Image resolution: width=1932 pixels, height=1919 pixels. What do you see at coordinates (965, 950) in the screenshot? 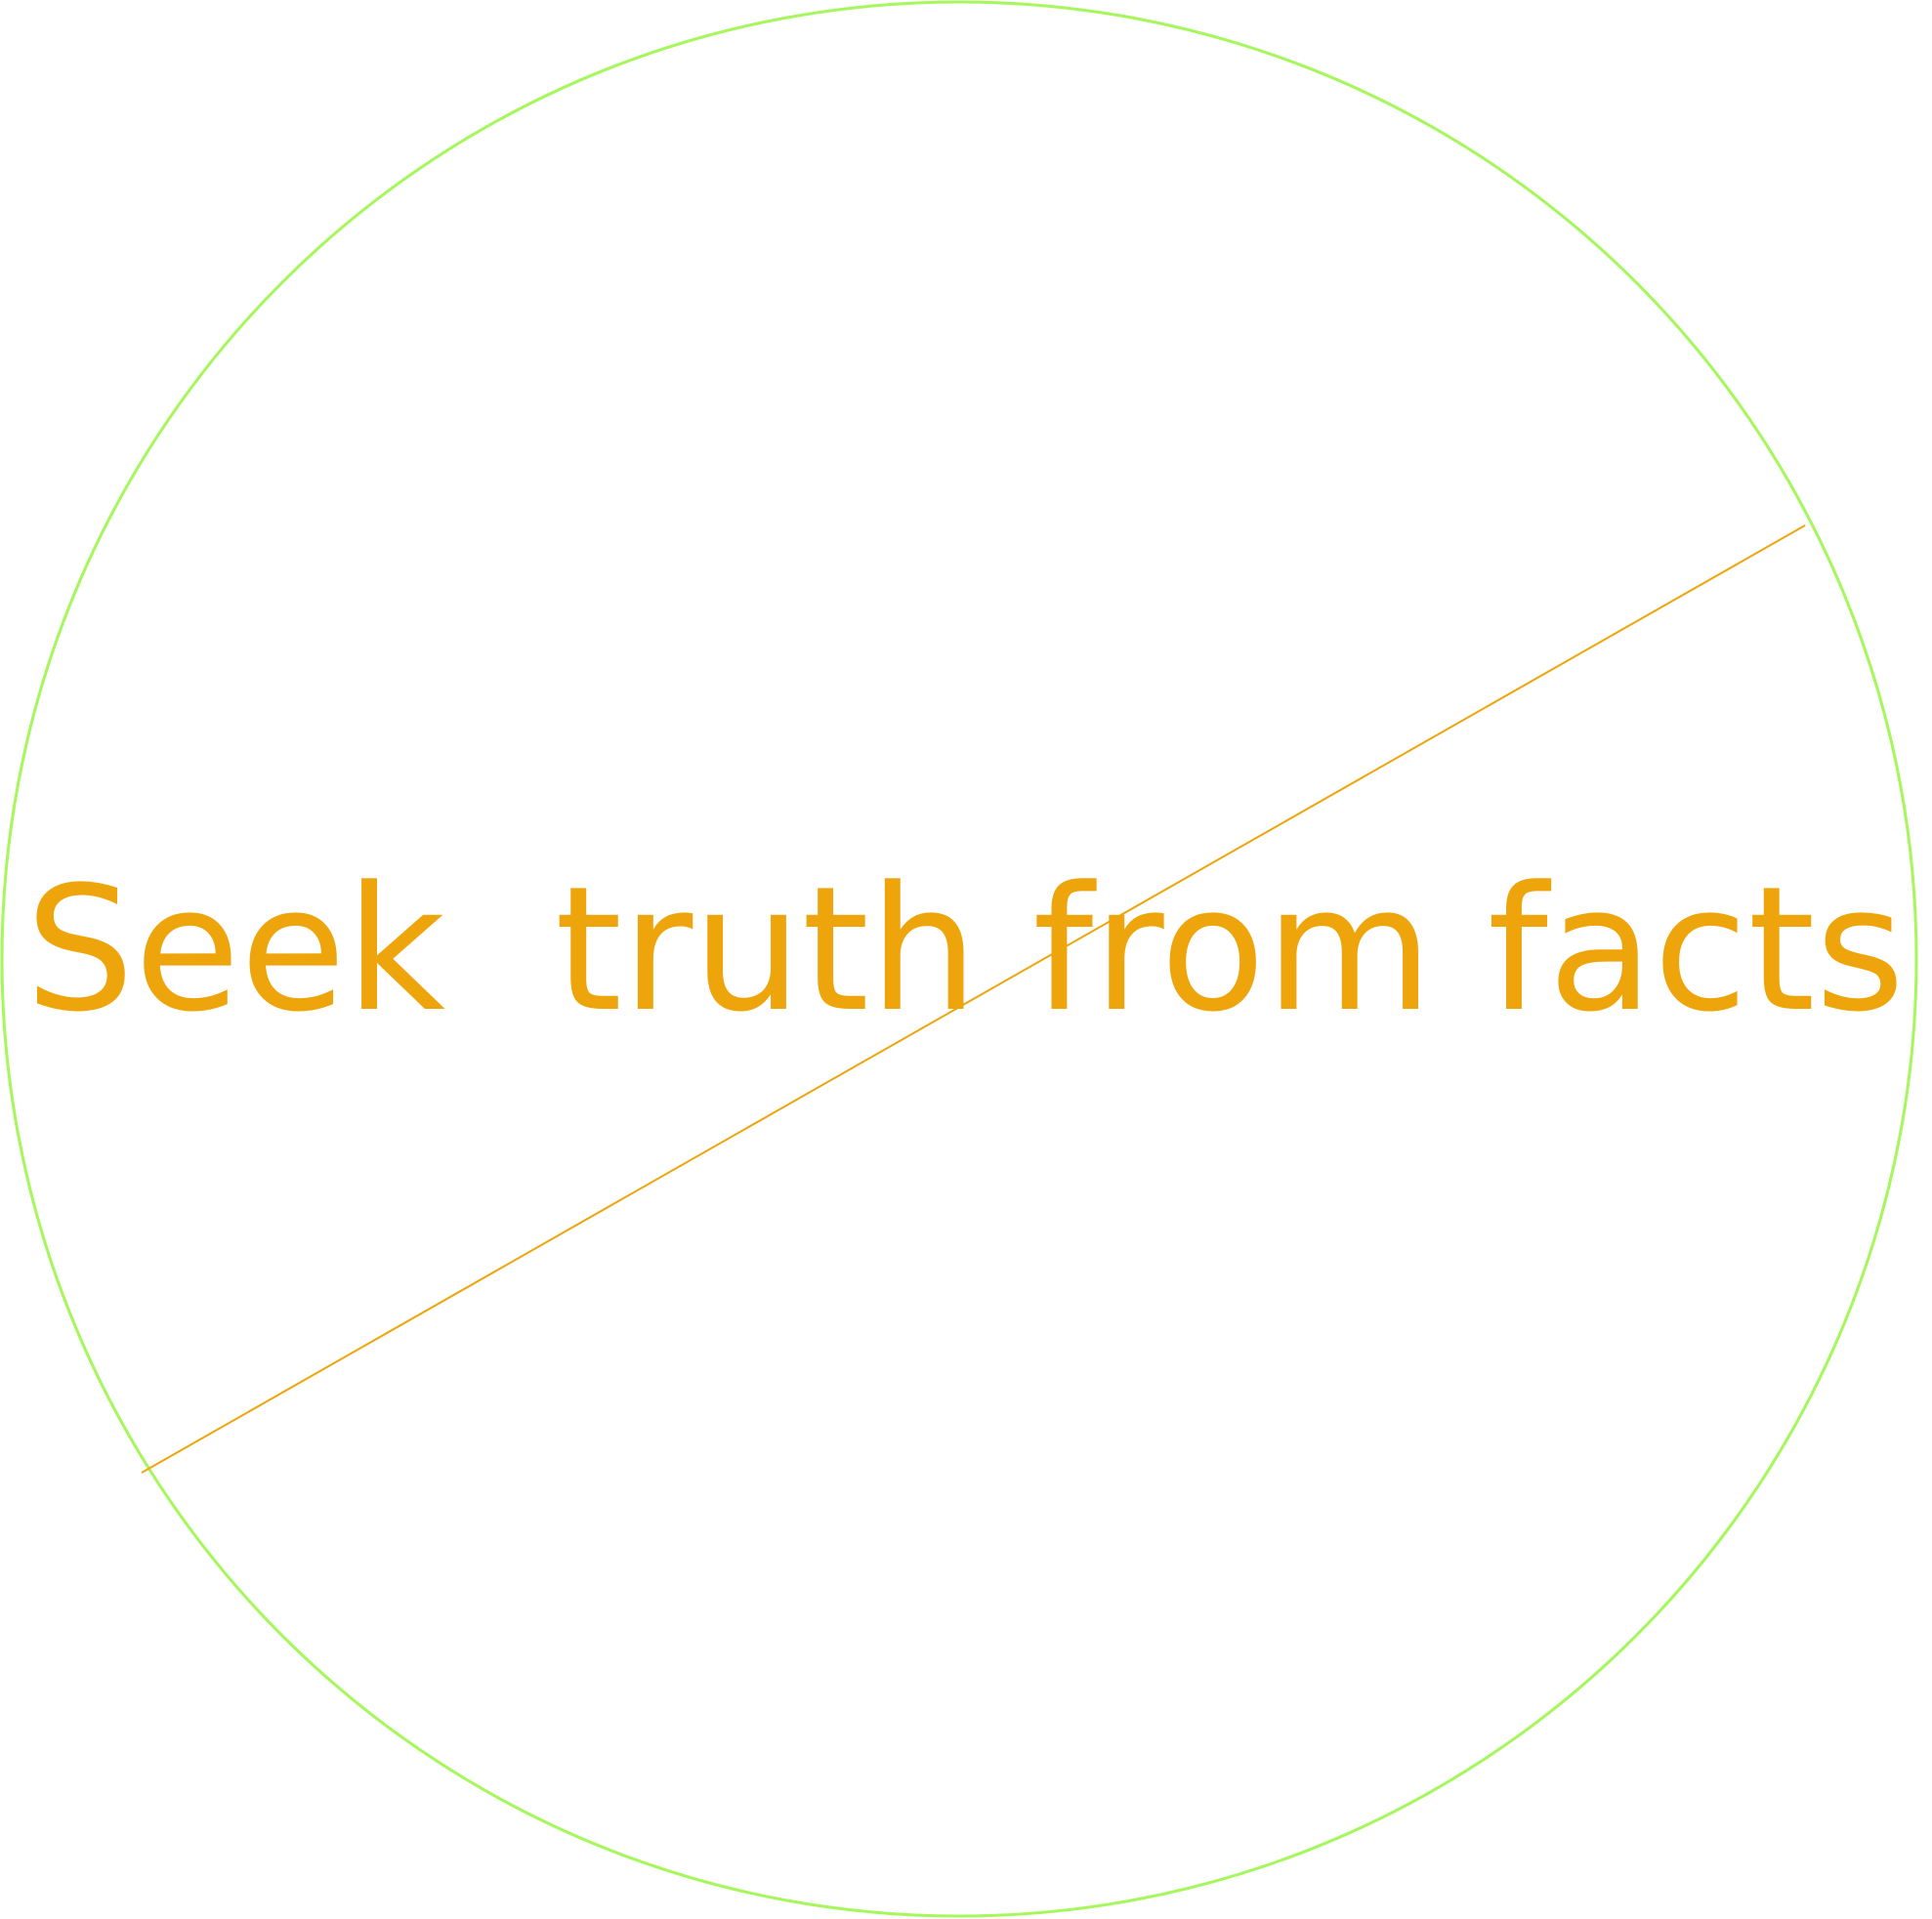
I see `caption-text: Seek truth from facts` at bounding box center [965, 950].